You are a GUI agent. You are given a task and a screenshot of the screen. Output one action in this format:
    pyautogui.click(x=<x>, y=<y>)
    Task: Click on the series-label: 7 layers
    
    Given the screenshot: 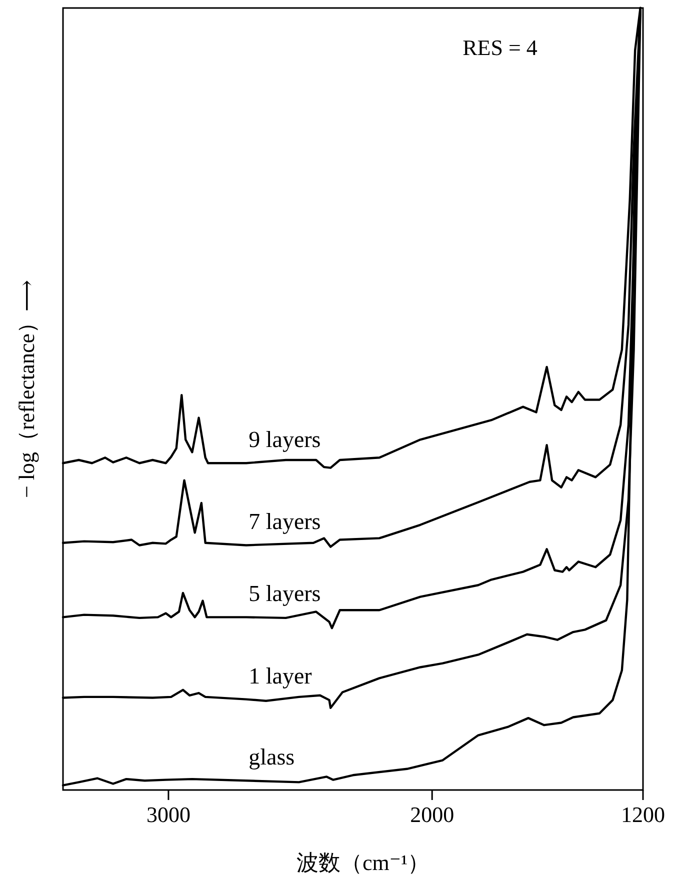 What is the action you would take?
    pyautogui.click(x=284, y=521)
    